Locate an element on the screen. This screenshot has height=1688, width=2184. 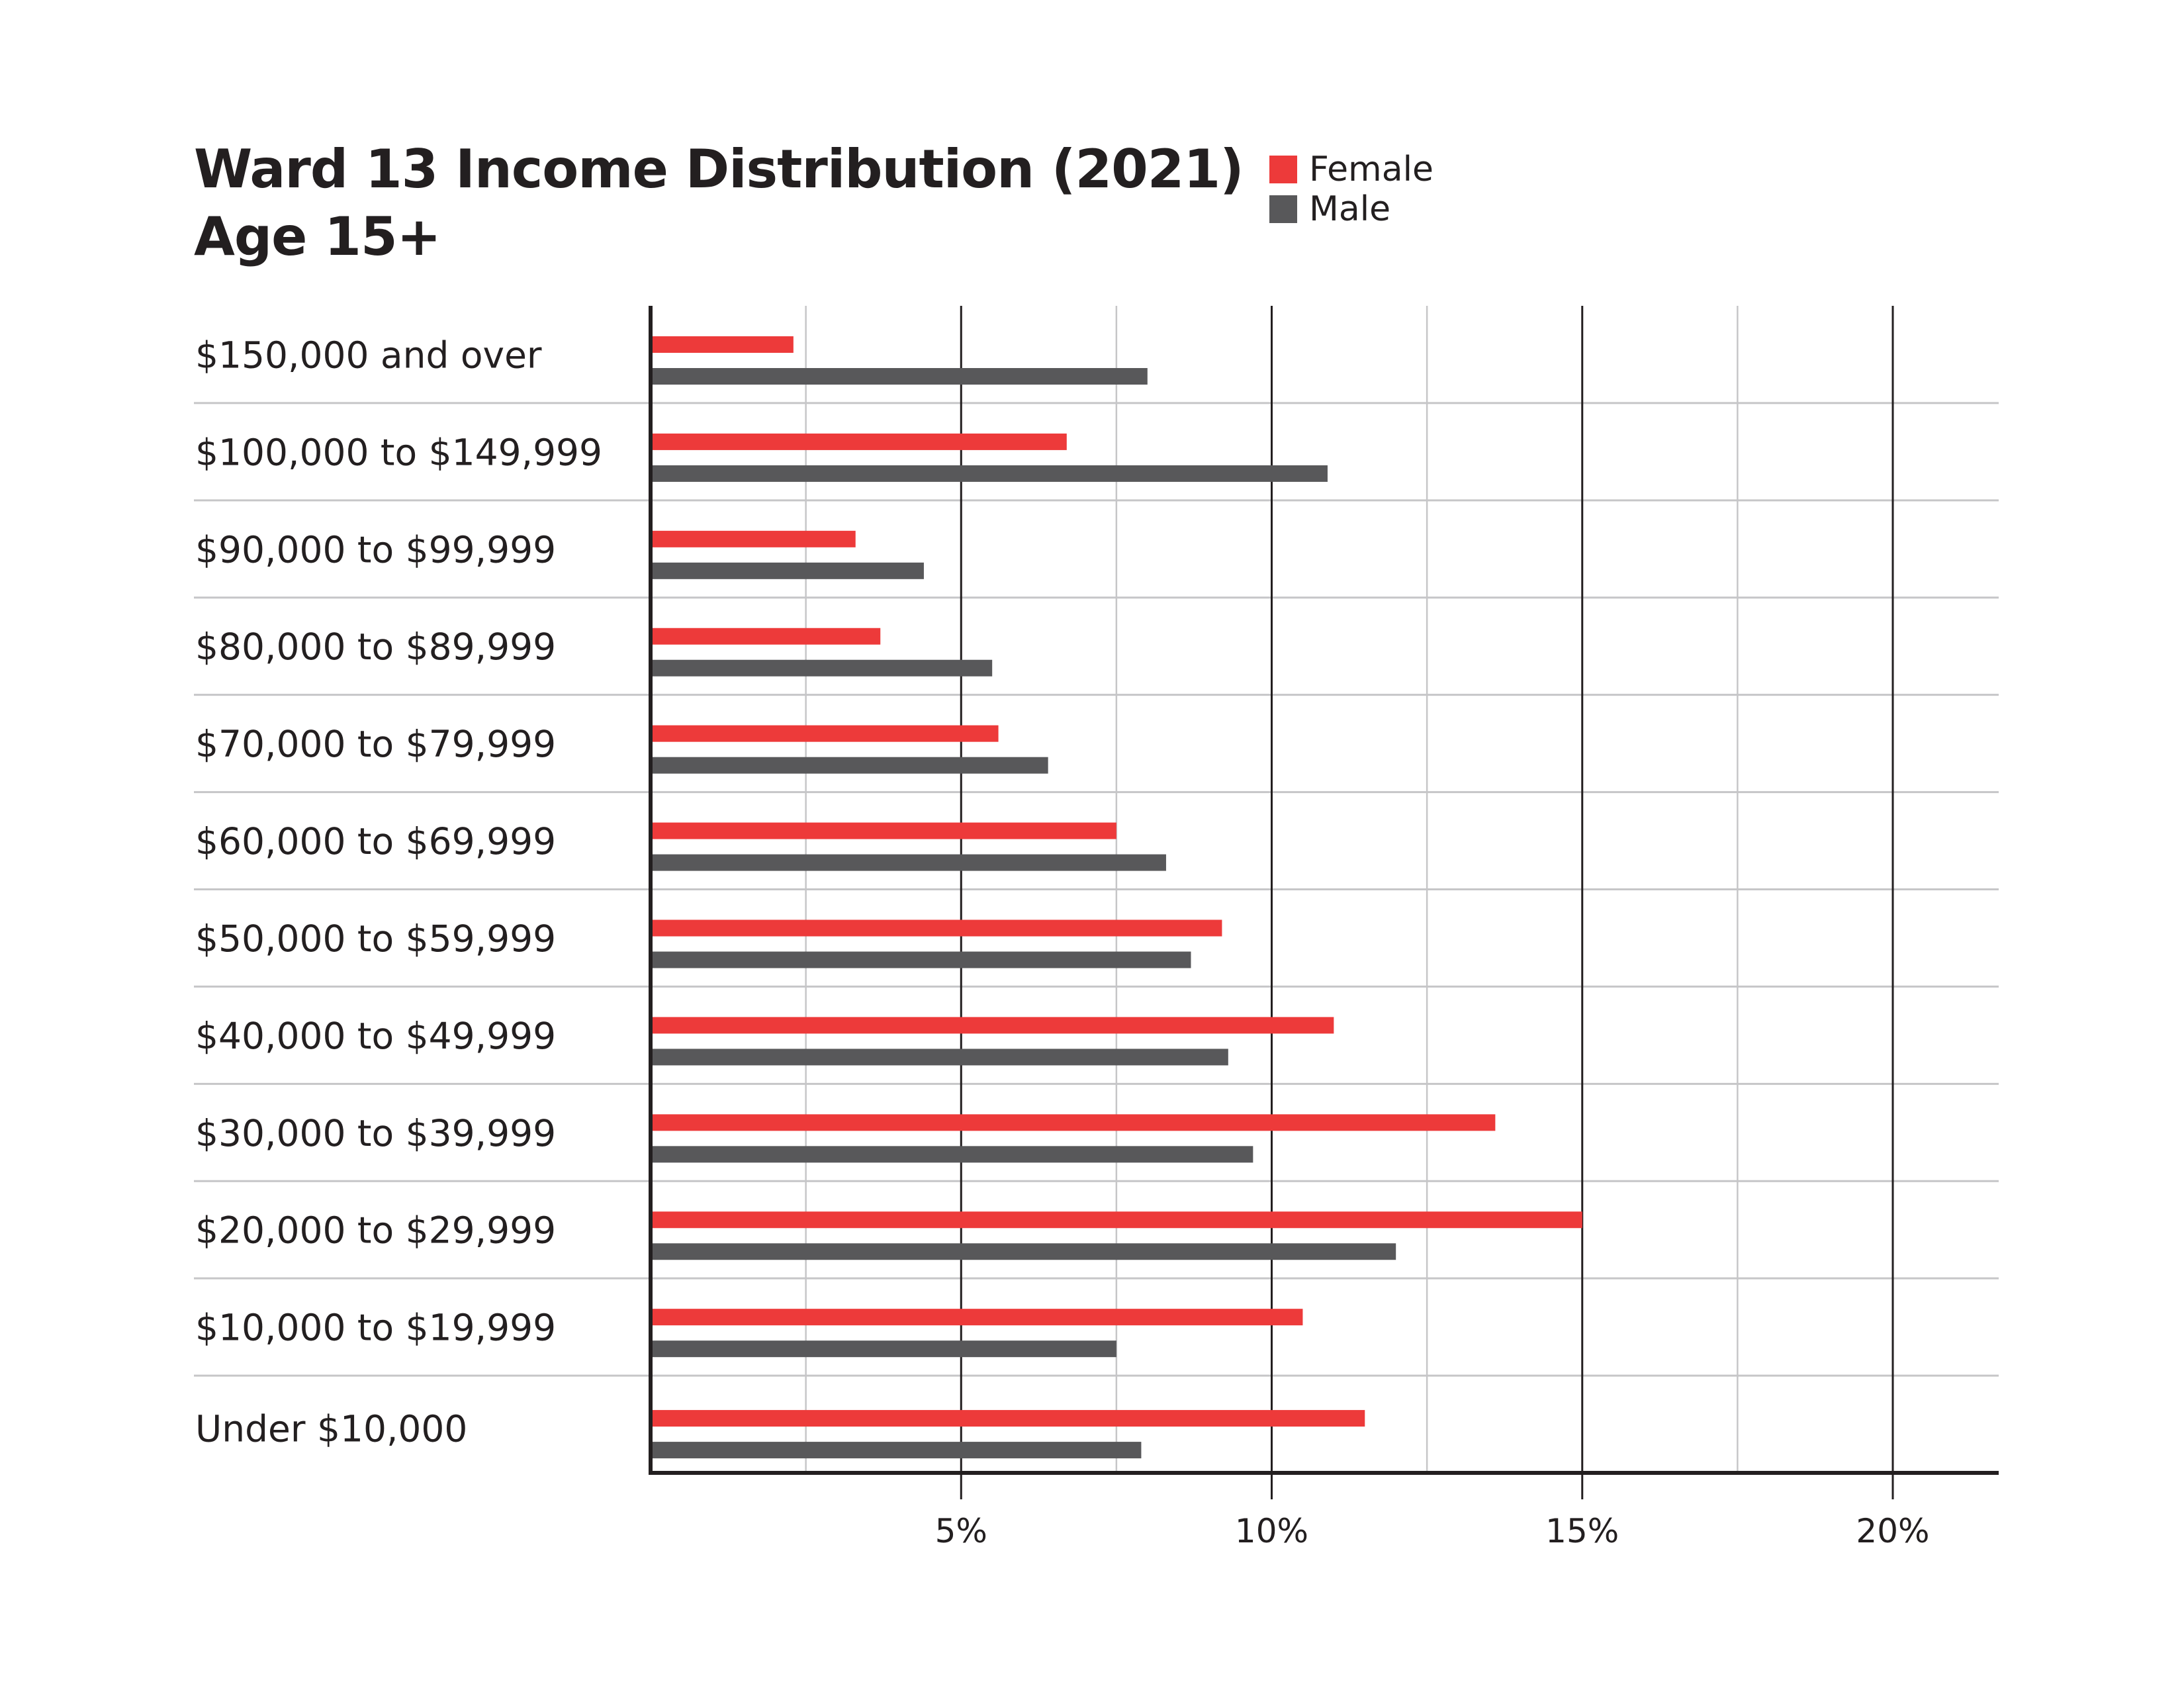
legend-swatch-female is located at coordinates (1283, 169).